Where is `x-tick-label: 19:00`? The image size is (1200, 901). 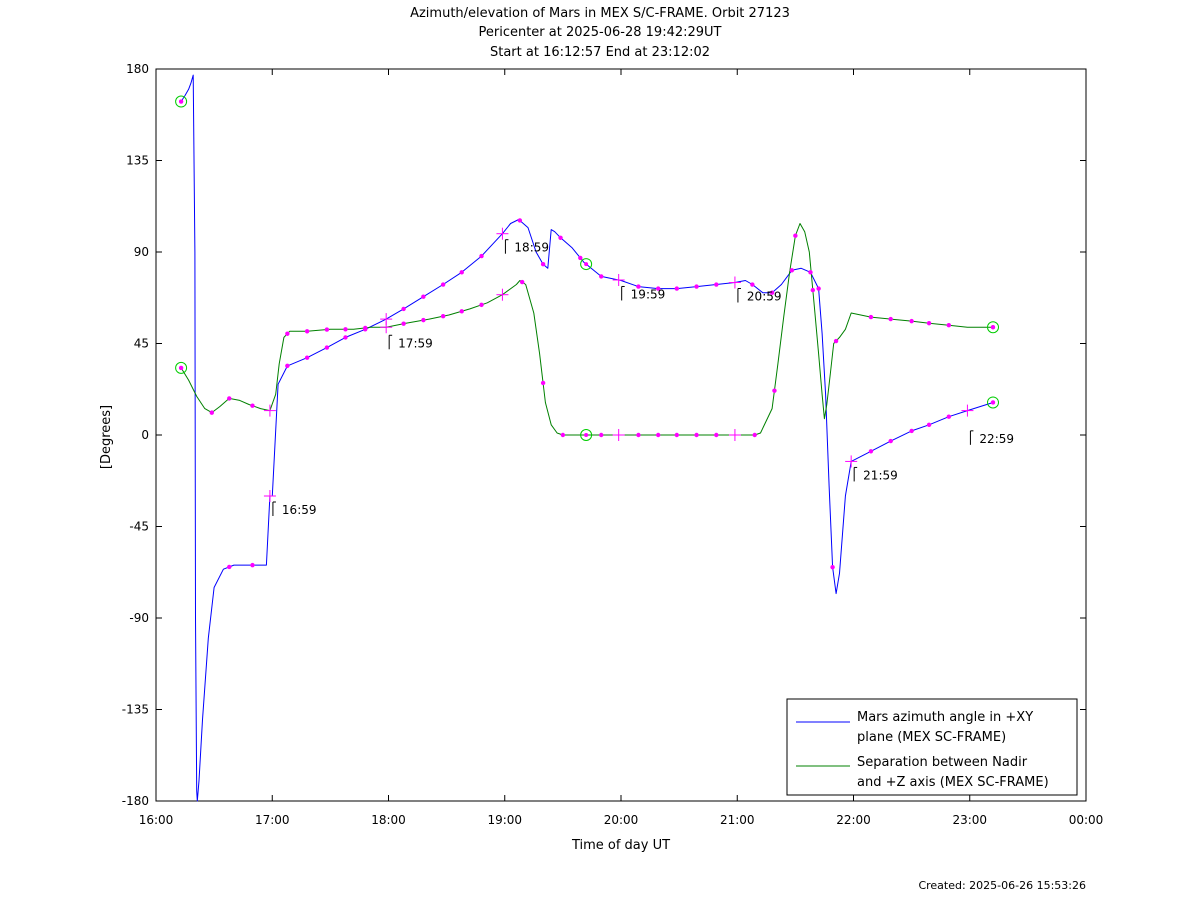 x-tick-label: 19:00 is located at coordinates (504, 820).